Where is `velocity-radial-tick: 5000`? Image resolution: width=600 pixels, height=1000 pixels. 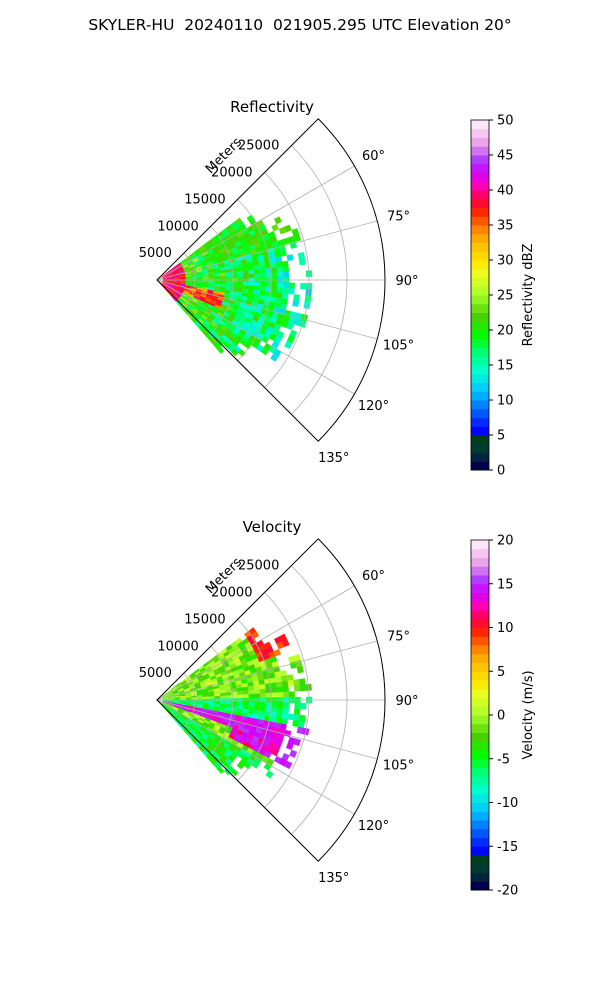 velocity-radial-tick: 5000 is located at coordinates (155, 673).